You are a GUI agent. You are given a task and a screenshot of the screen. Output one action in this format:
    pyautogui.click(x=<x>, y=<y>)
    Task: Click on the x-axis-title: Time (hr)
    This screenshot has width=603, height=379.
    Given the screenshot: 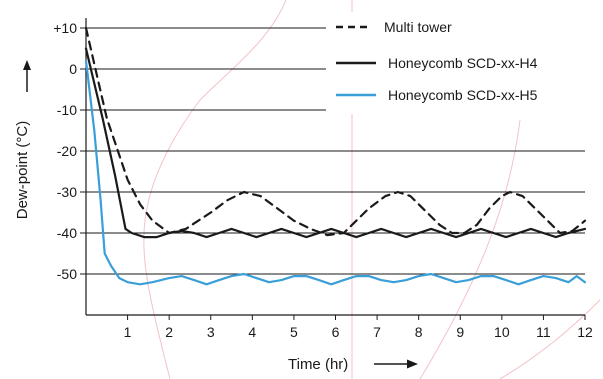 What is the action you would take?
    pyautogui.click(x=318, y=364)
    